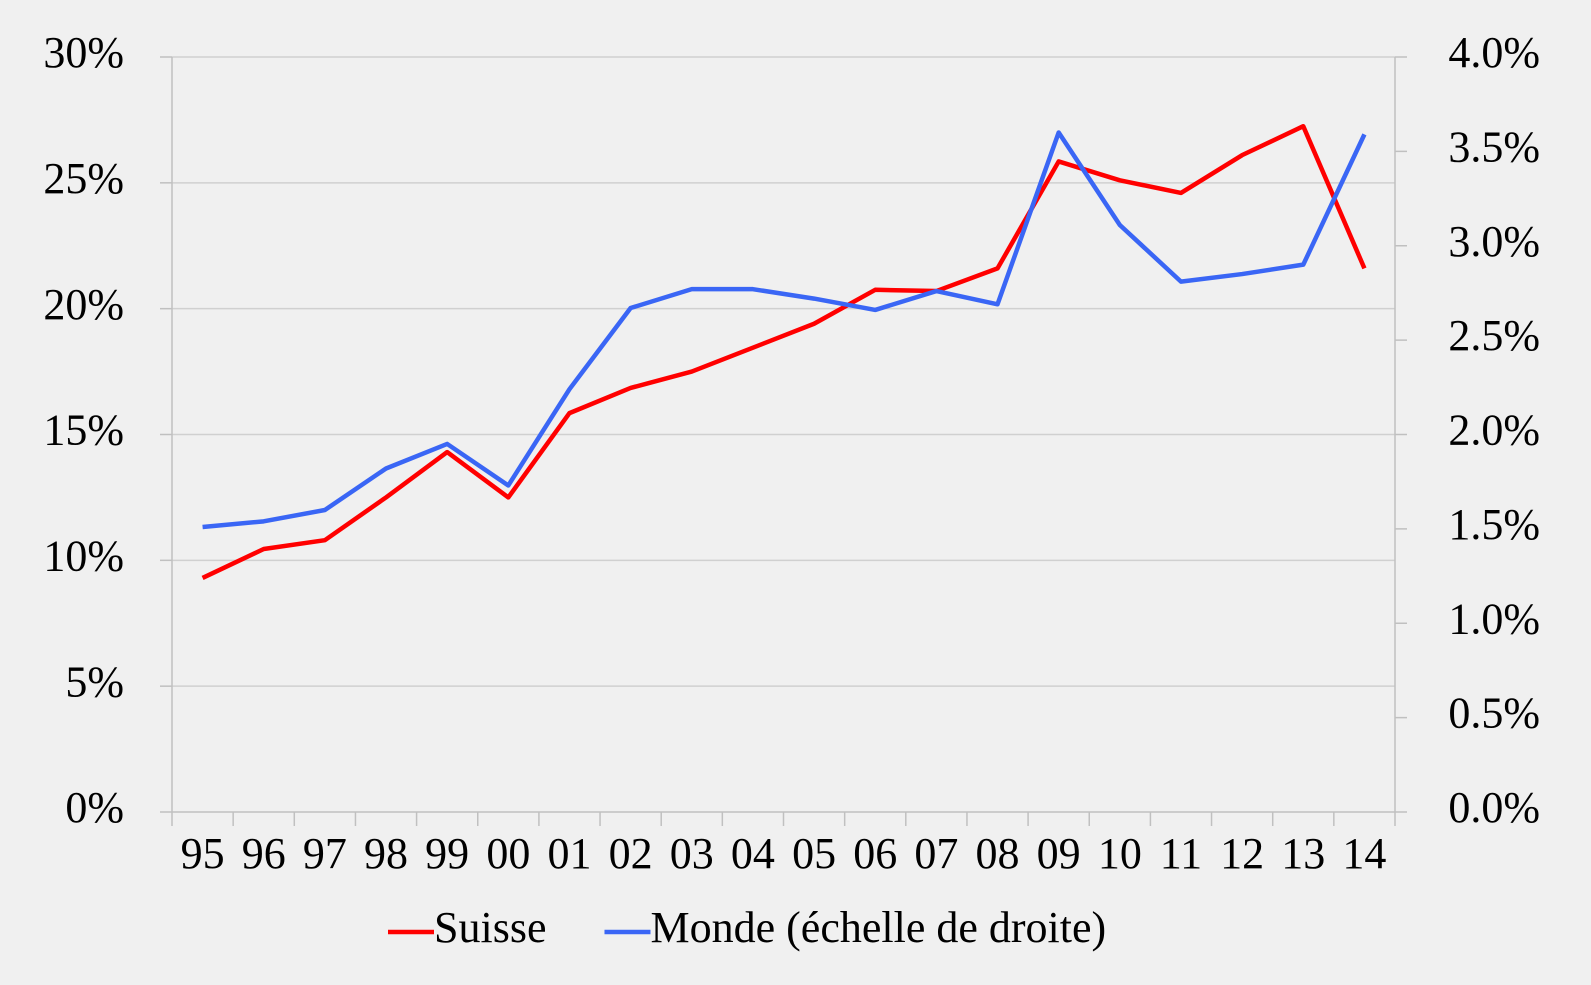 This screenshot has height=985, width=1591. Describe the element at coordinates (490, 927) in the screenshot. I see `legend-label: Suisse` at that location.